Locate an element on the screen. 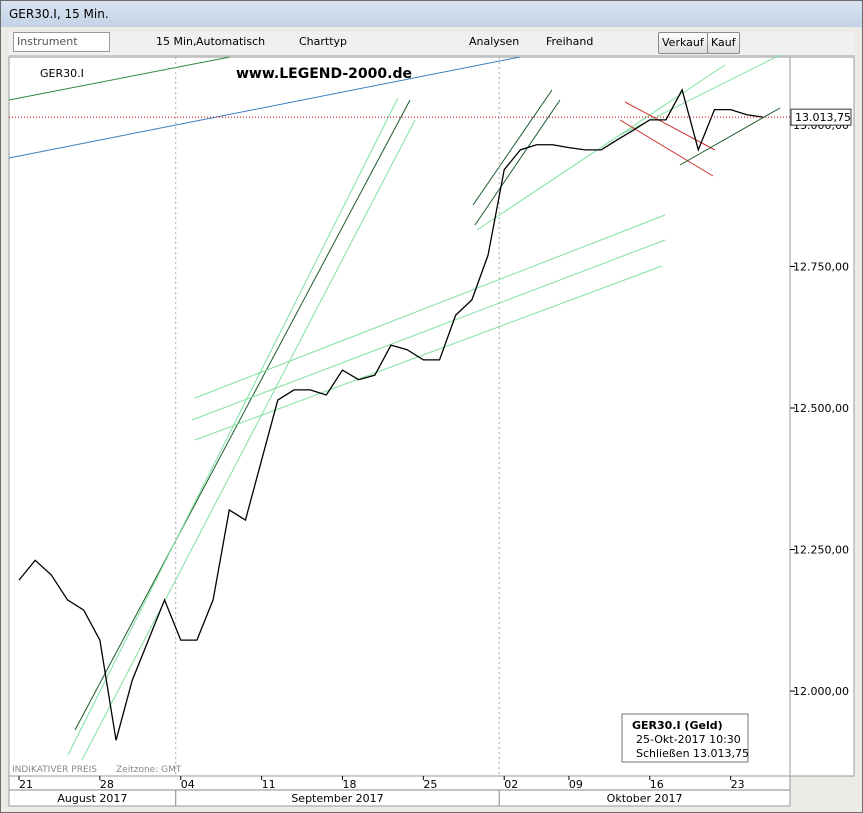 The image size is (863, 813). x-tick-label: 16 is located at coordinates (657, 784).